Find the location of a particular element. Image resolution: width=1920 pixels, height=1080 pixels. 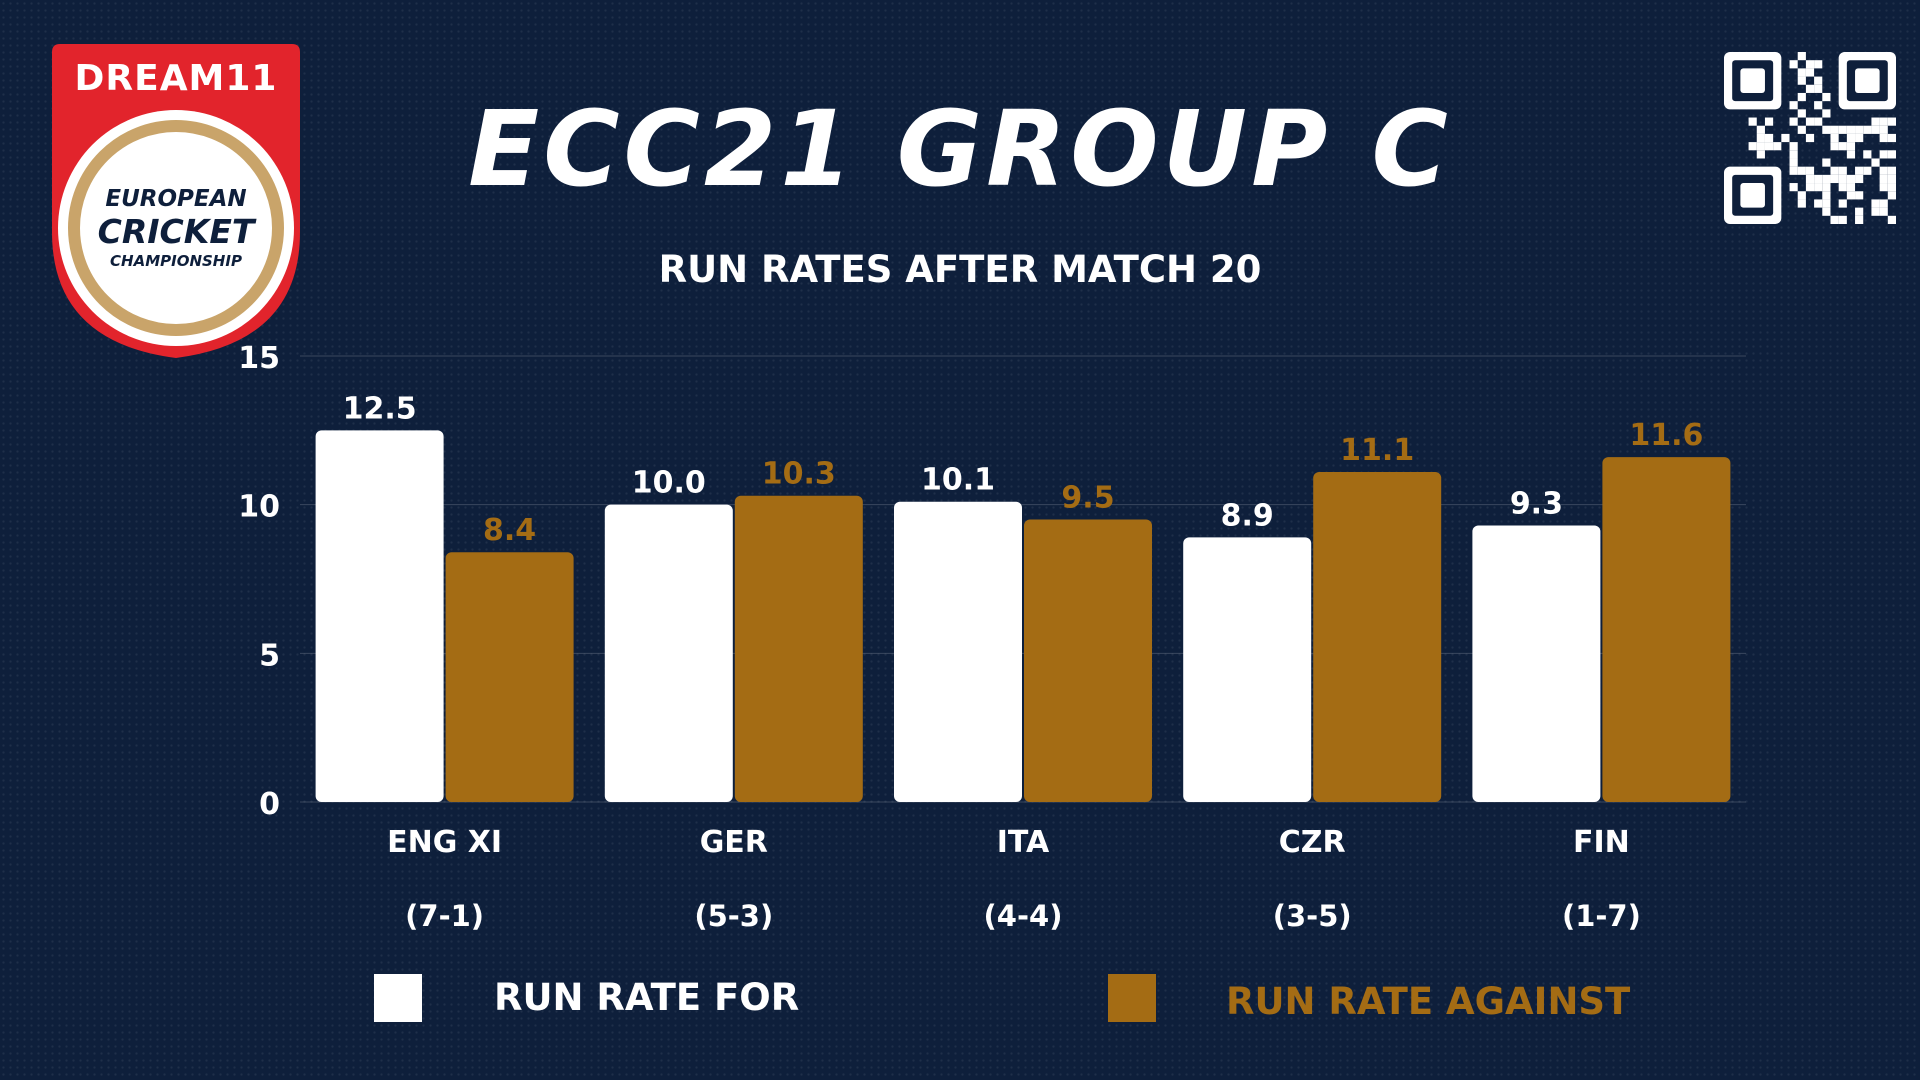

legend-swatch-against is located at coordinates (1132, 998).